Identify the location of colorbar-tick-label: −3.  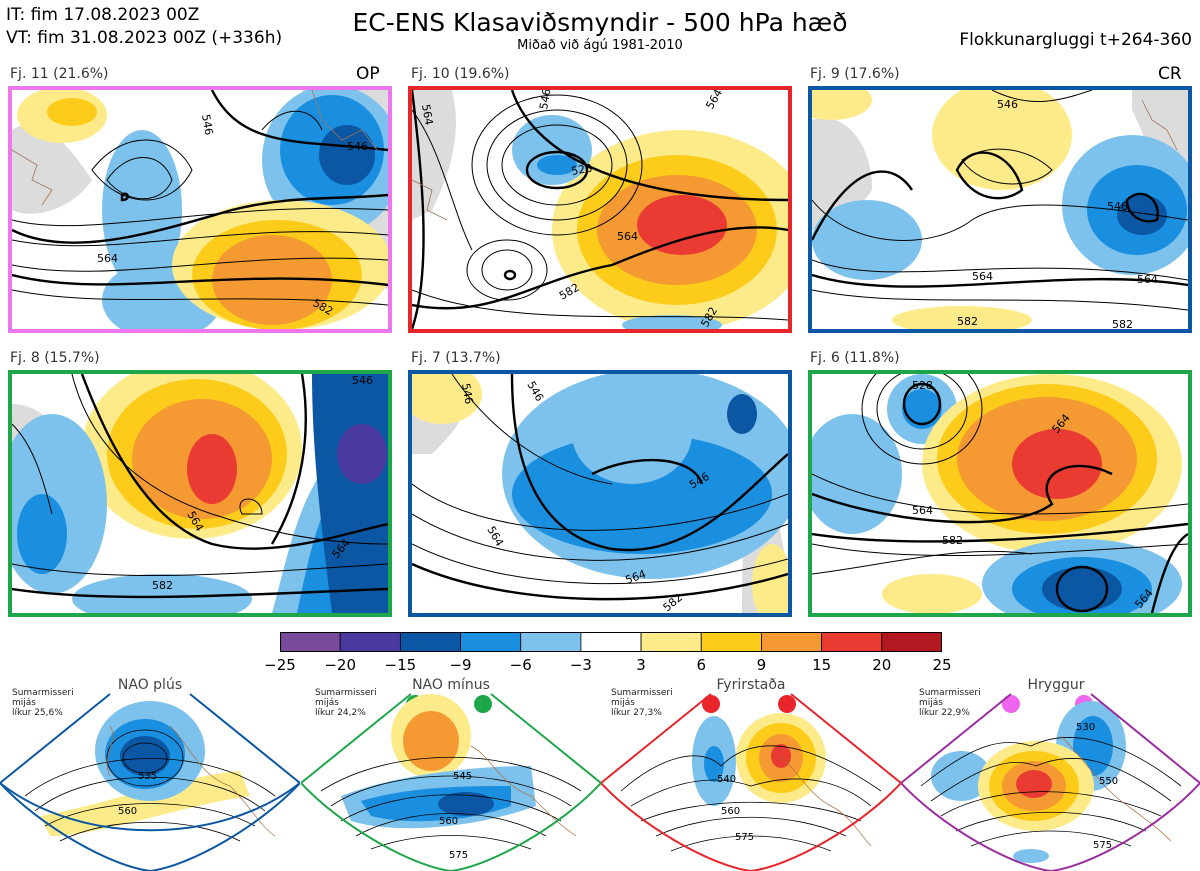
(580, 665).